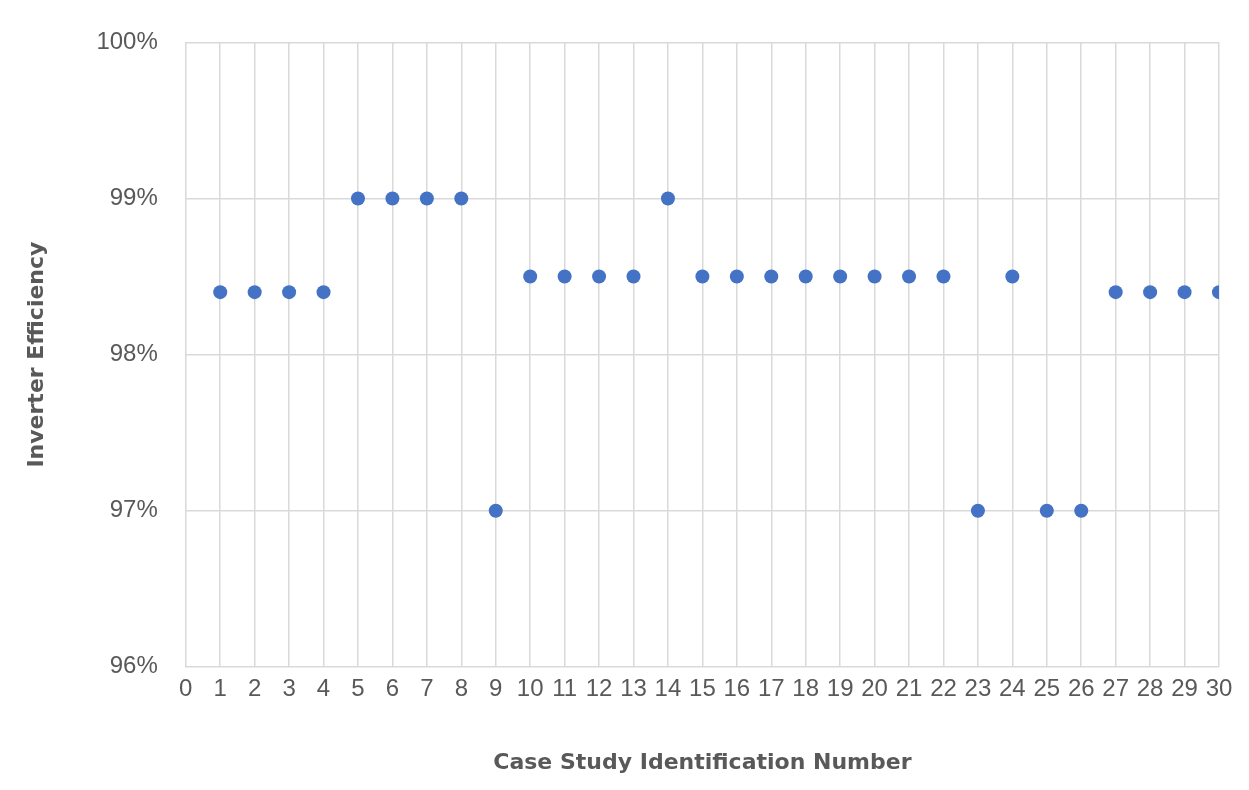 The width and height of the screenshot is (1249, 790). I want to click on y-axis-title: Inverter Efficiency, so click(35, 354).